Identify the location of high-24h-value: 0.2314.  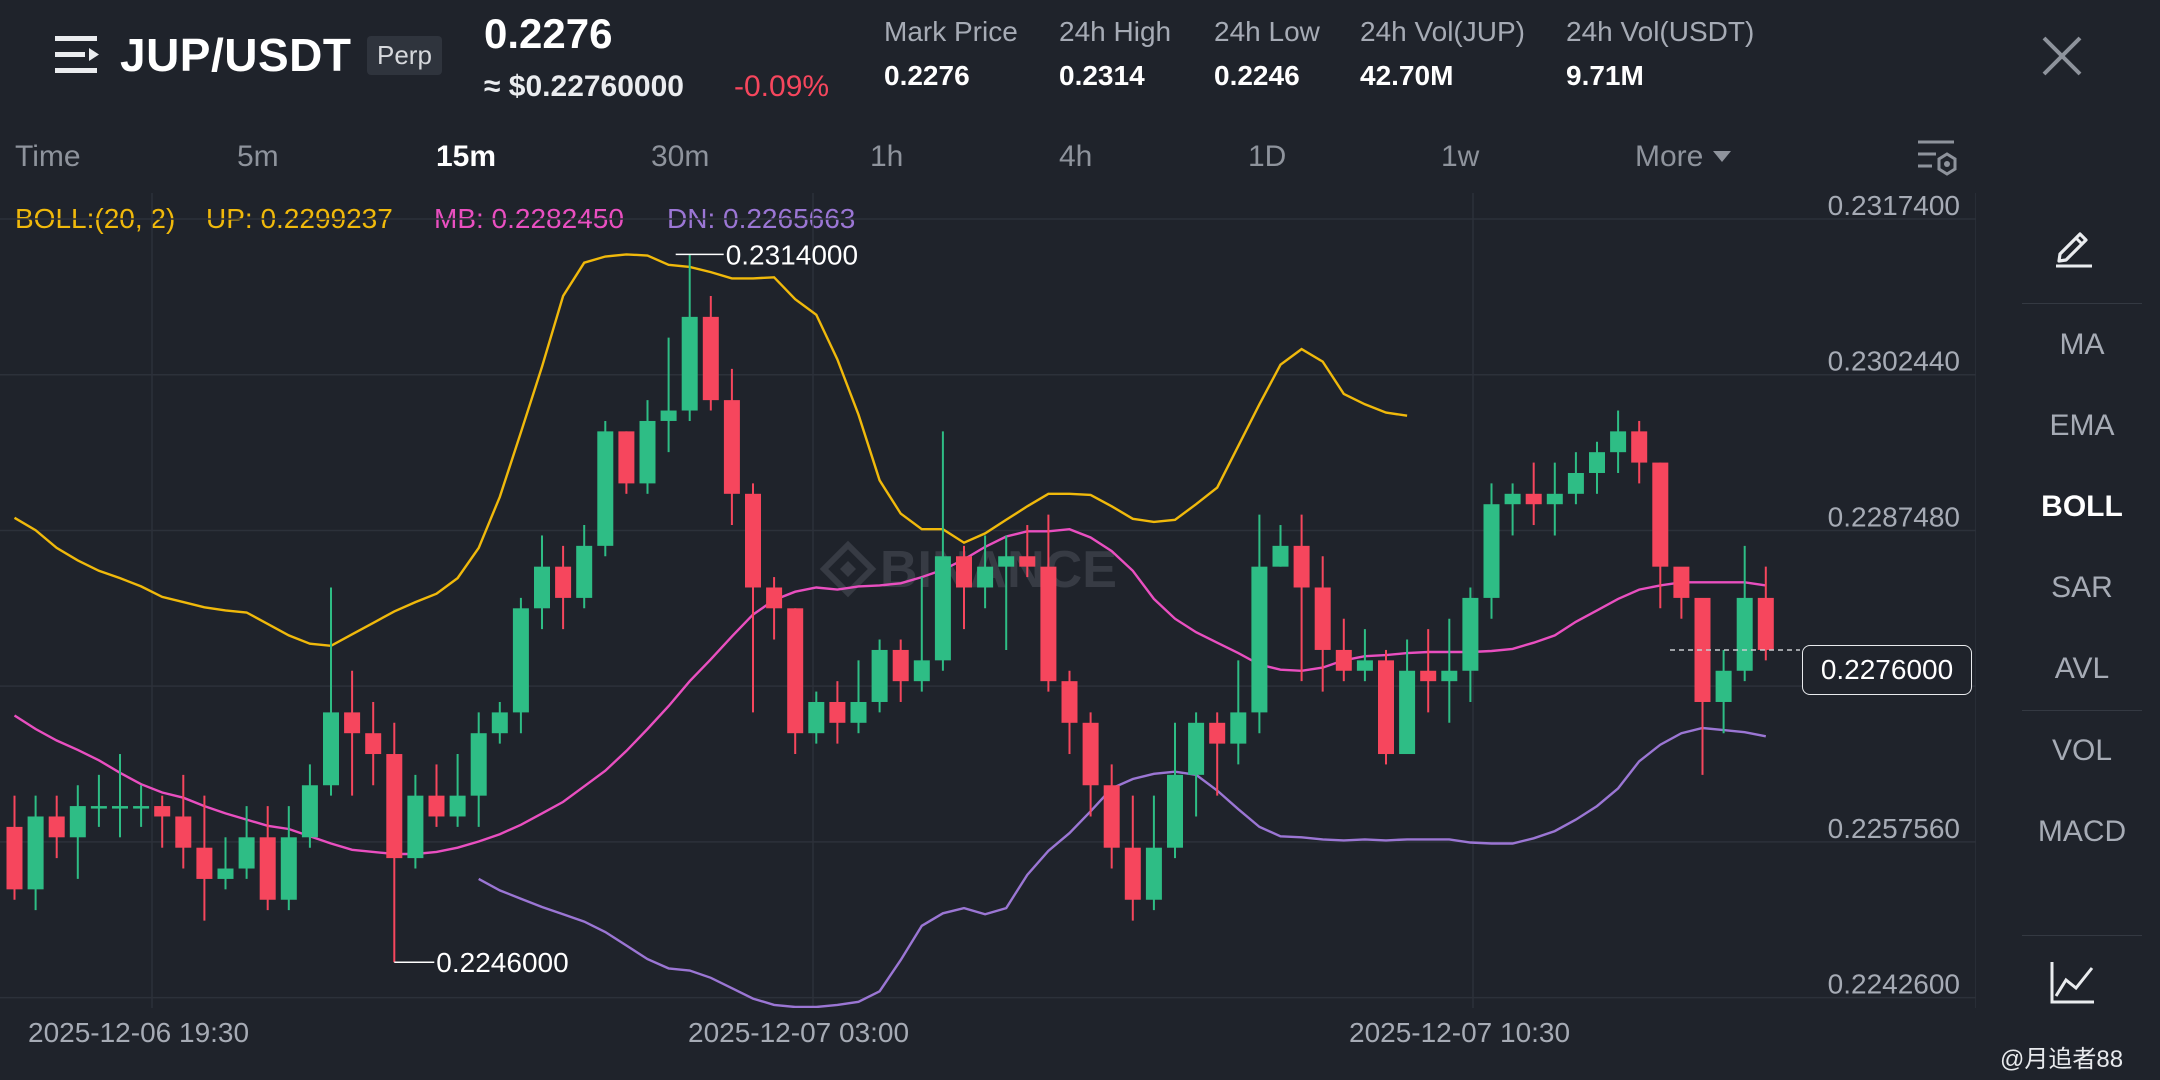
(1102, 75).